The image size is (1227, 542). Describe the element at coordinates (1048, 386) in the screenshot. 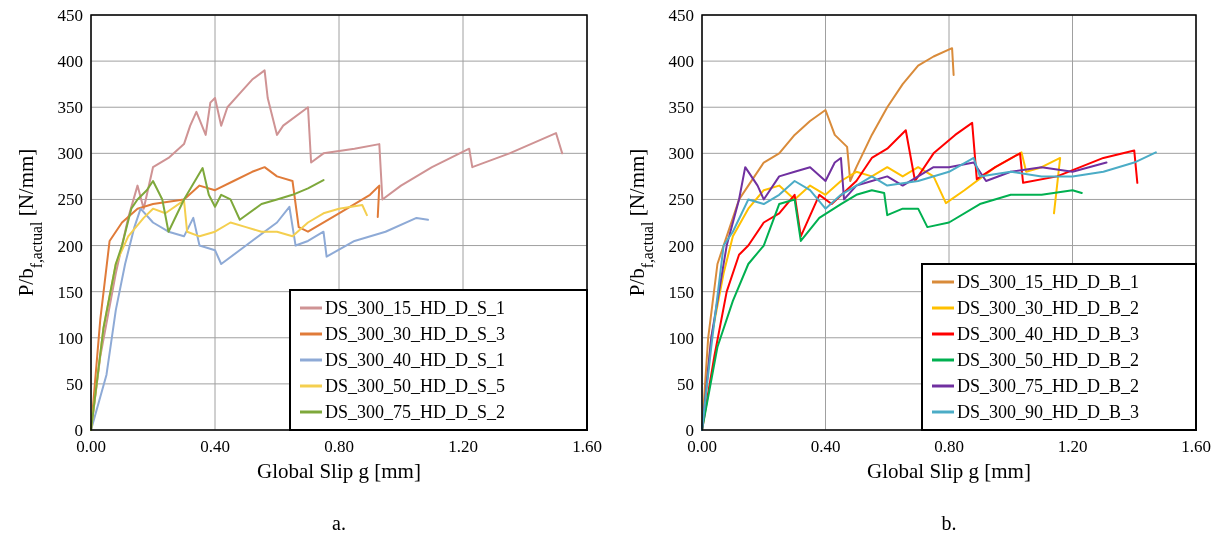

I see `legend-label: DS_300_75_HD_D_B_2` at that location.